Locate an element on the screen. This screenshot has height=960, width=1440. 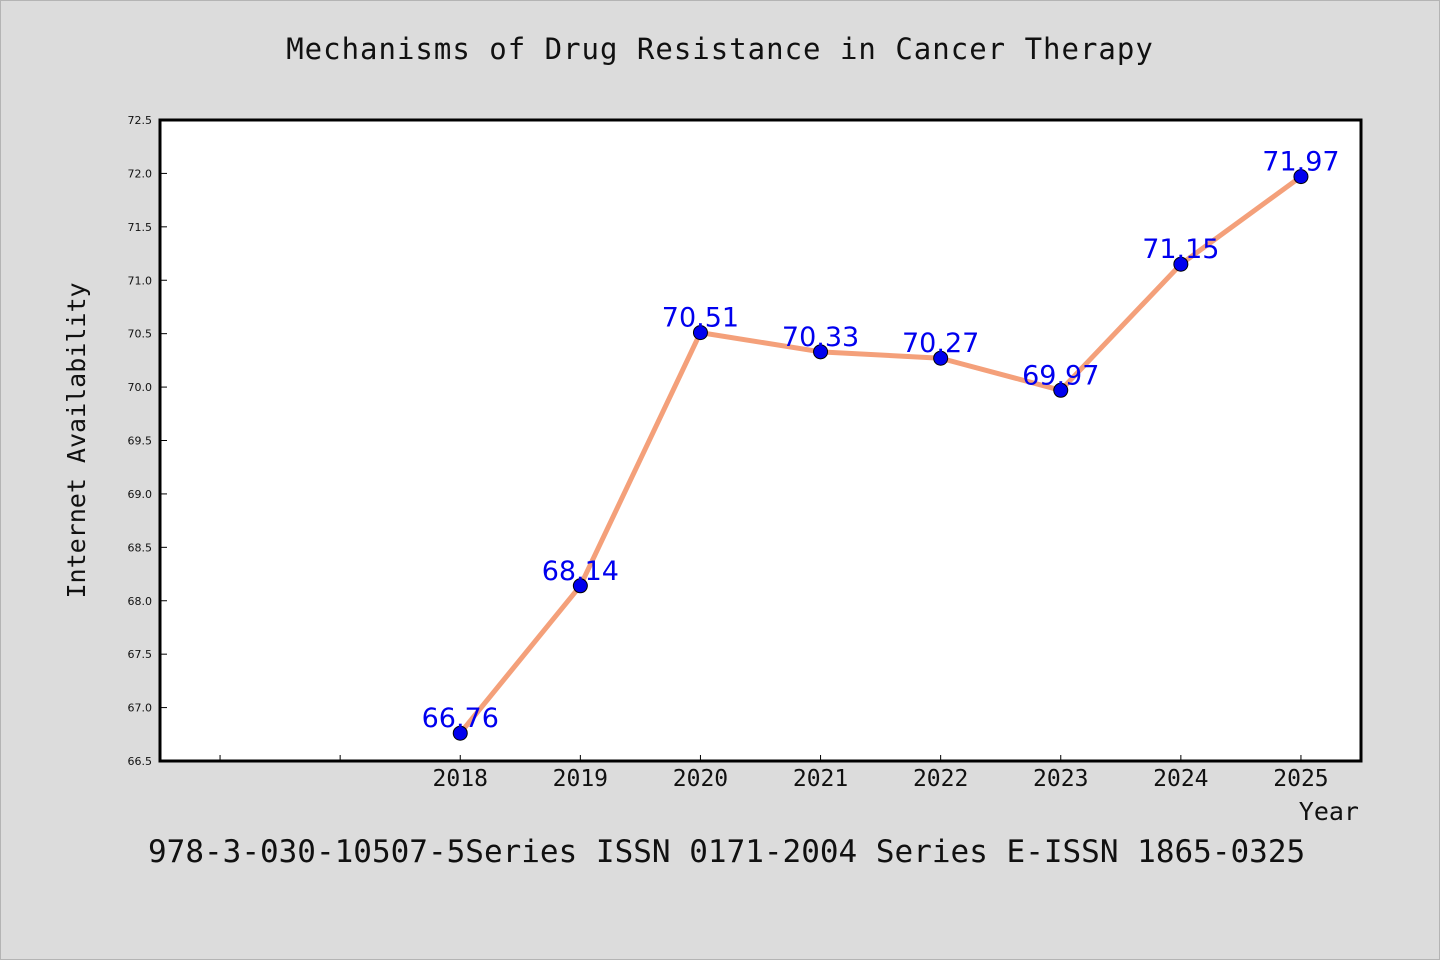
y-tick-label: 71.5 is located at coordinates (140, 227).